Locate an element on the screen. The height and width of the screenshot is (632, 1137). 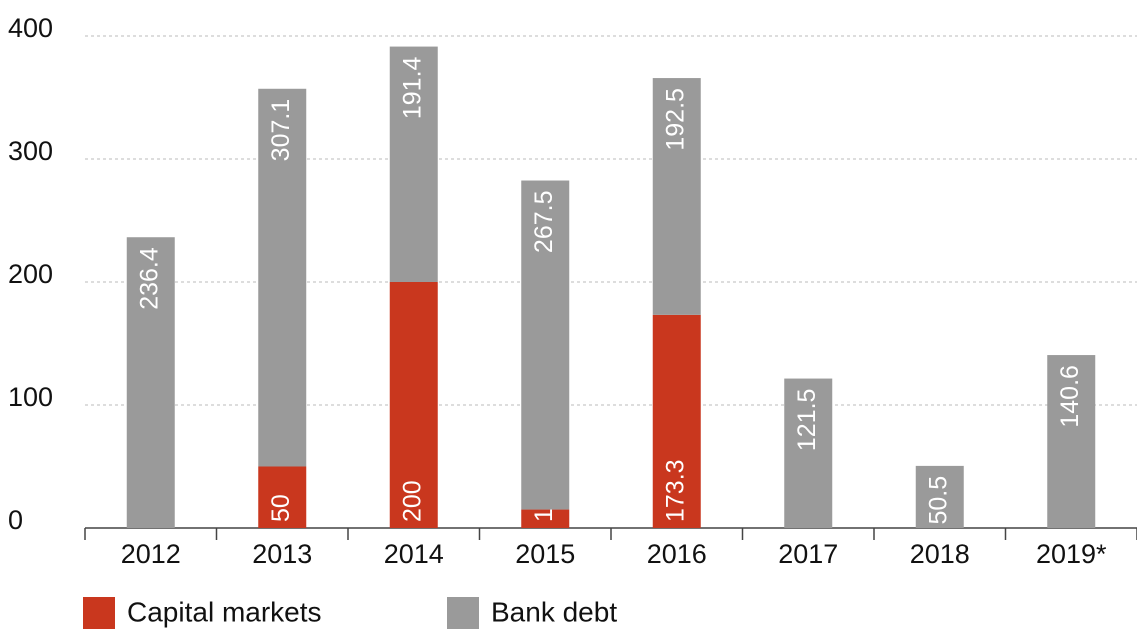
y-tick-label: 300 is located at coordinates (30, 151).